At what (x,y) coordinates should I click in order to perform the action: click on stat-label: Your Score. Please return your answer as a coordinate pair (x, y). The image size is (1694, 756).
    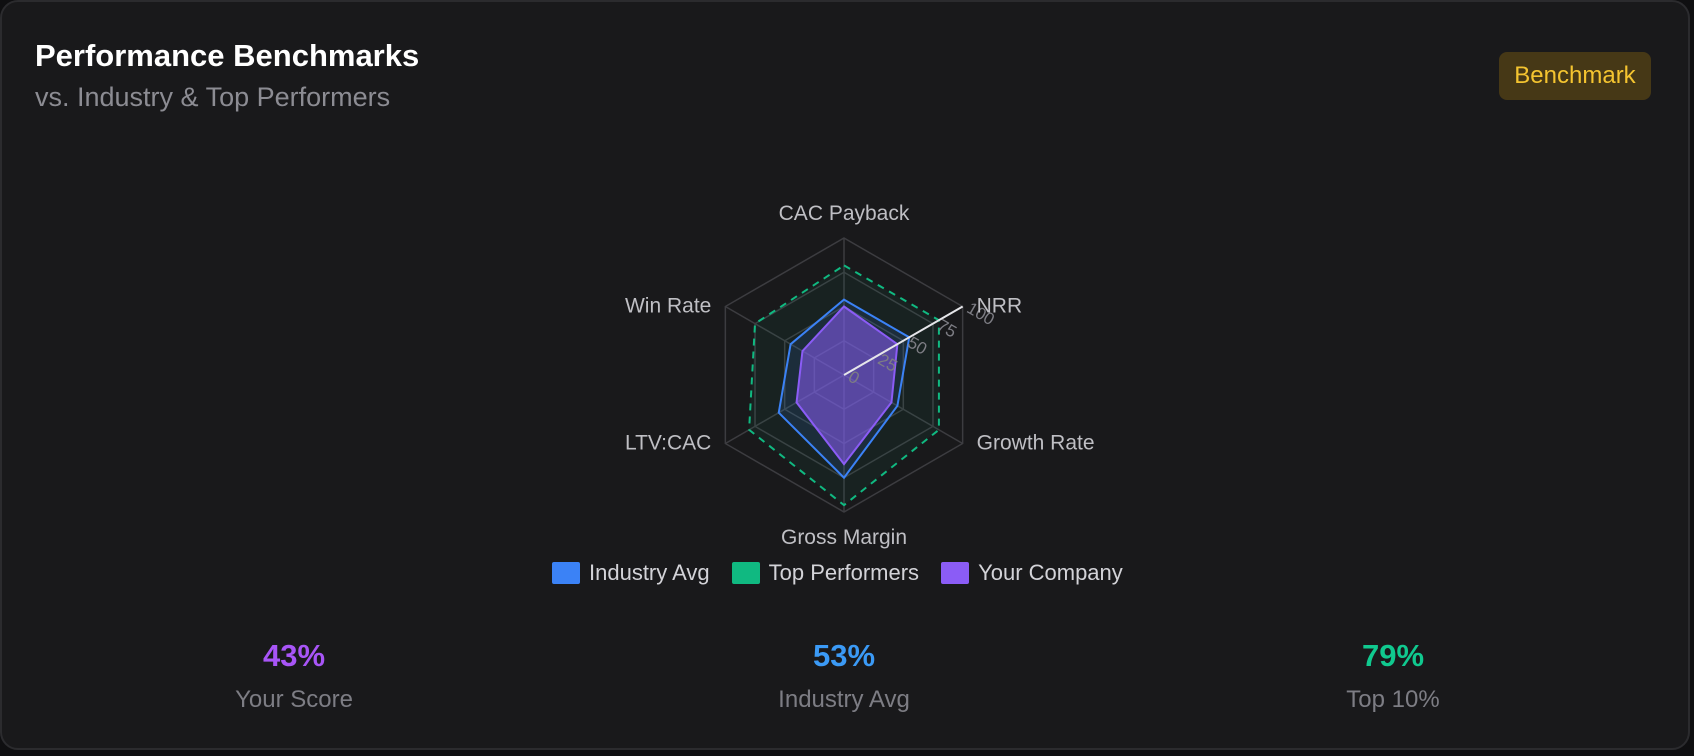
    Looking at the image, I should click on (294, 699).